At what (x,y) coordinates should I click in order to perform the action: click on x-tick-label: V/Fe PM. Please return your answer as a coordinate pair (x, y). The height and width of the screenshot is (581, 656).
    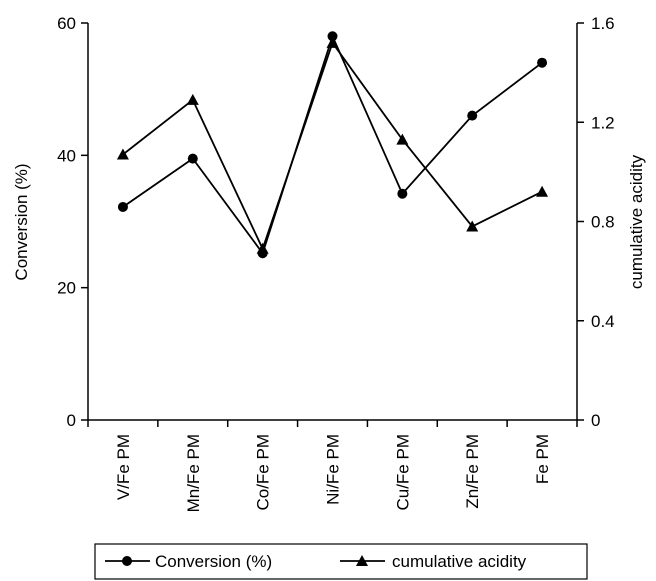
    Looking at the image, I should click on (123, 467).